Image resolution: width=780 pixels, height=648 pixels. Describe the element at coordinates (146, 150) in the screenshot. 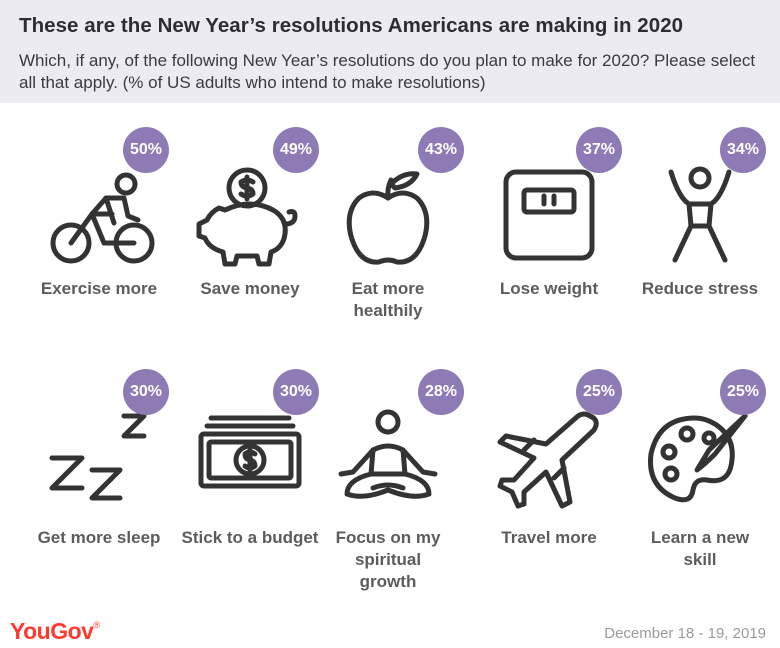

I see `percentage-badge: 50%` at that location.